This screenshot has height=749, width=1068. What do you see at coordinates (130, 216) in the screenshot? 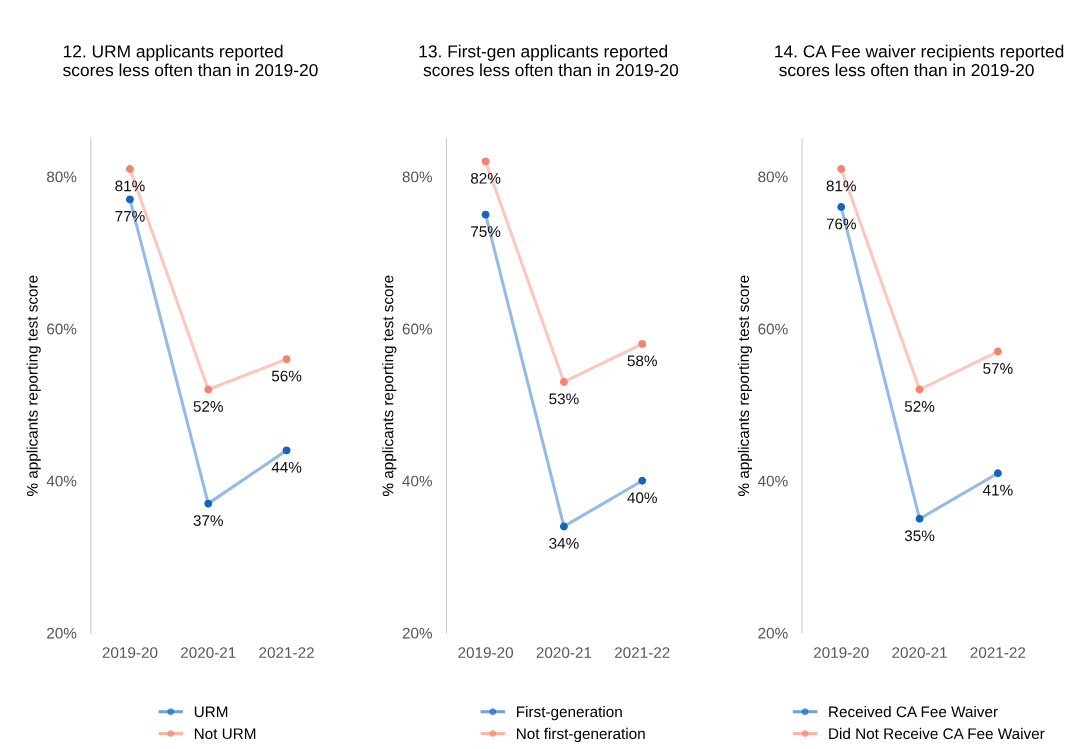
I see `data-label: 77%` at bounding box center [130, 216].